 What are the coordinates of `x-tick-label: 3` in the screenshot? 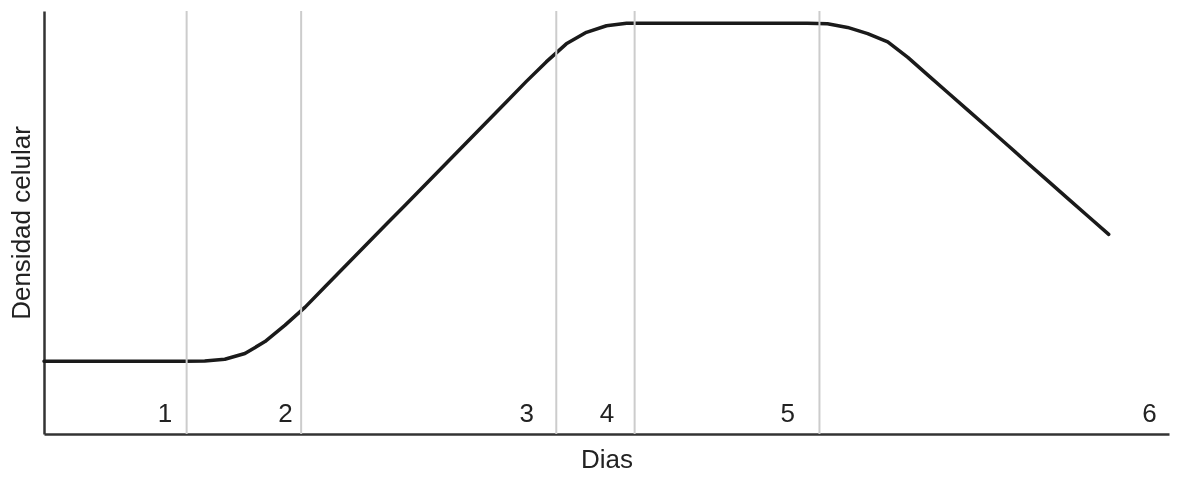 It's located at (526, 412).